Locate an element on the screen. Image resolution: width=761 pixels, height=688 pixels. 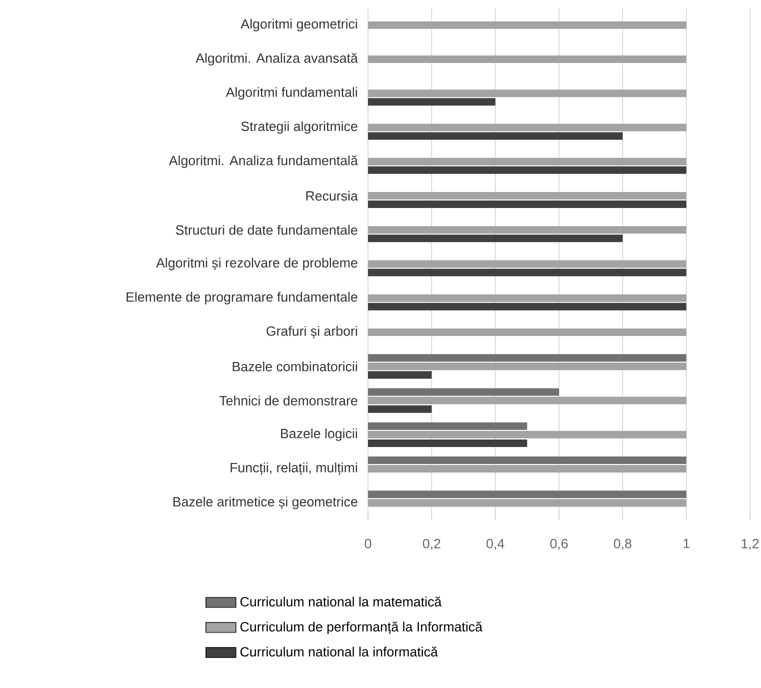
y-tick-label: Algoritmi geometrici is located at coordinates (298, 25).